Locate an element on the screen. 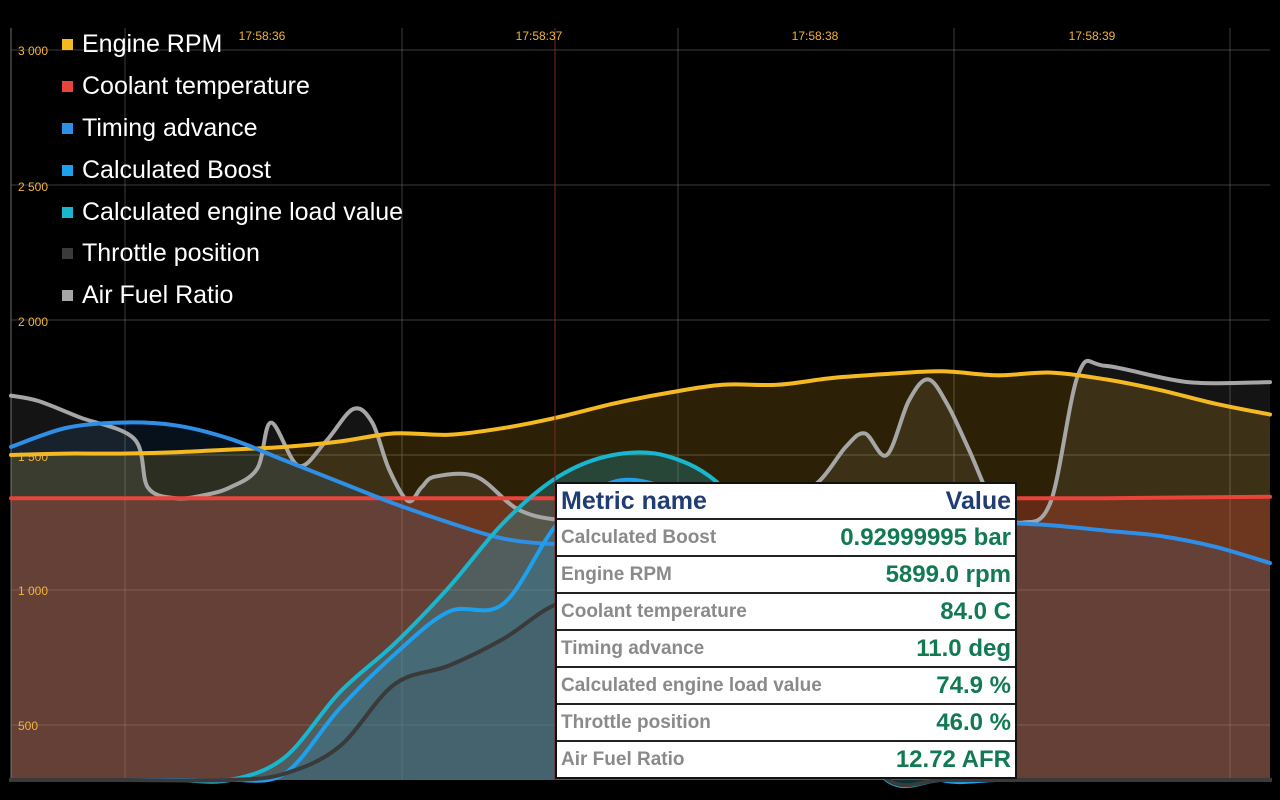 The width and height of the screenshot is (1280, 800). tooltip-metric-name: Coolant temperature is located at coordinates (654, 611).